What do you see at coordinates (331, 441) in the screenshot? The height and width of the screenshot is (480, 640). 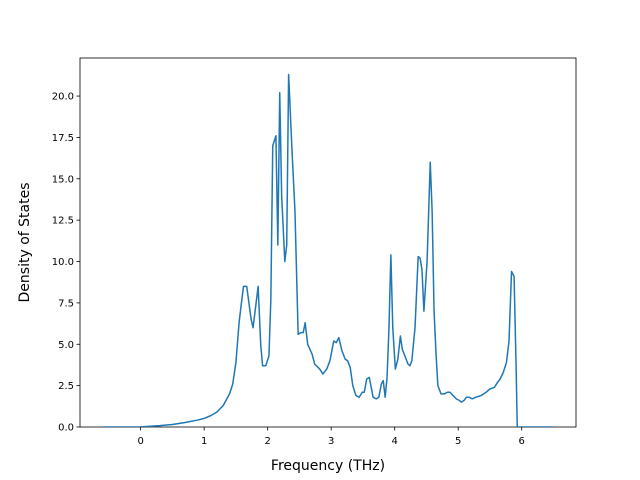 I see `x-tick-label: 3` at bounding box center [331, 441].